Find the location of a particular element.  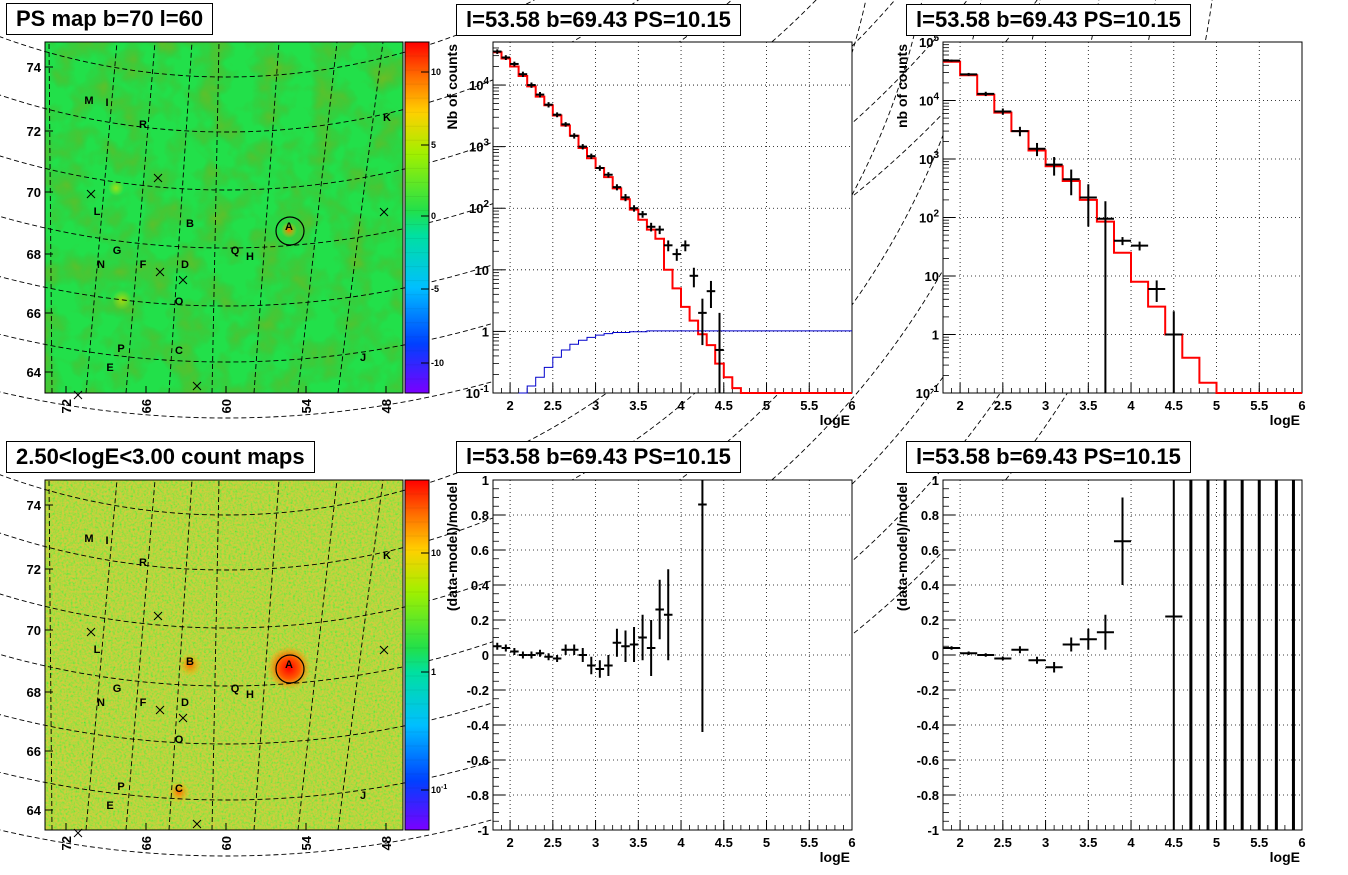

y-tick-label: -0.4 is located at coordinates (928, 725).